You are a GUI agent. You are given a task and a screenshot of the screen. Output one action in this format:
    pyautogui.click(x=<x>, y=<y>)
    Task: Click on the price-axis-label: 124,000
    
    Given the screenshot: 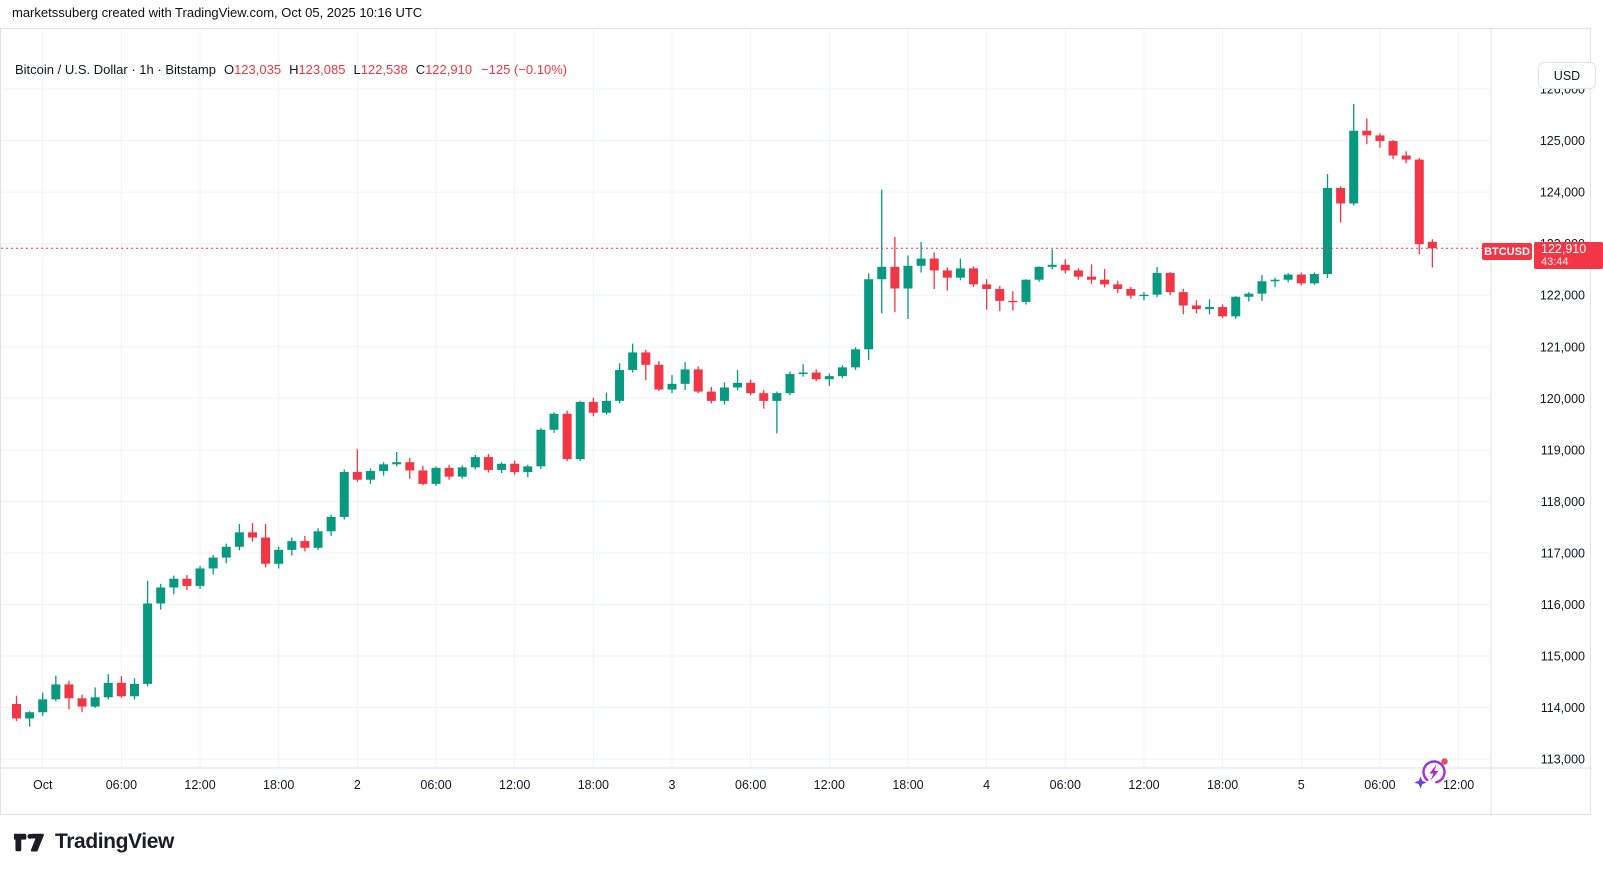 What is the action you would take?
    pyautogui.click(x=1562, y=193)
    